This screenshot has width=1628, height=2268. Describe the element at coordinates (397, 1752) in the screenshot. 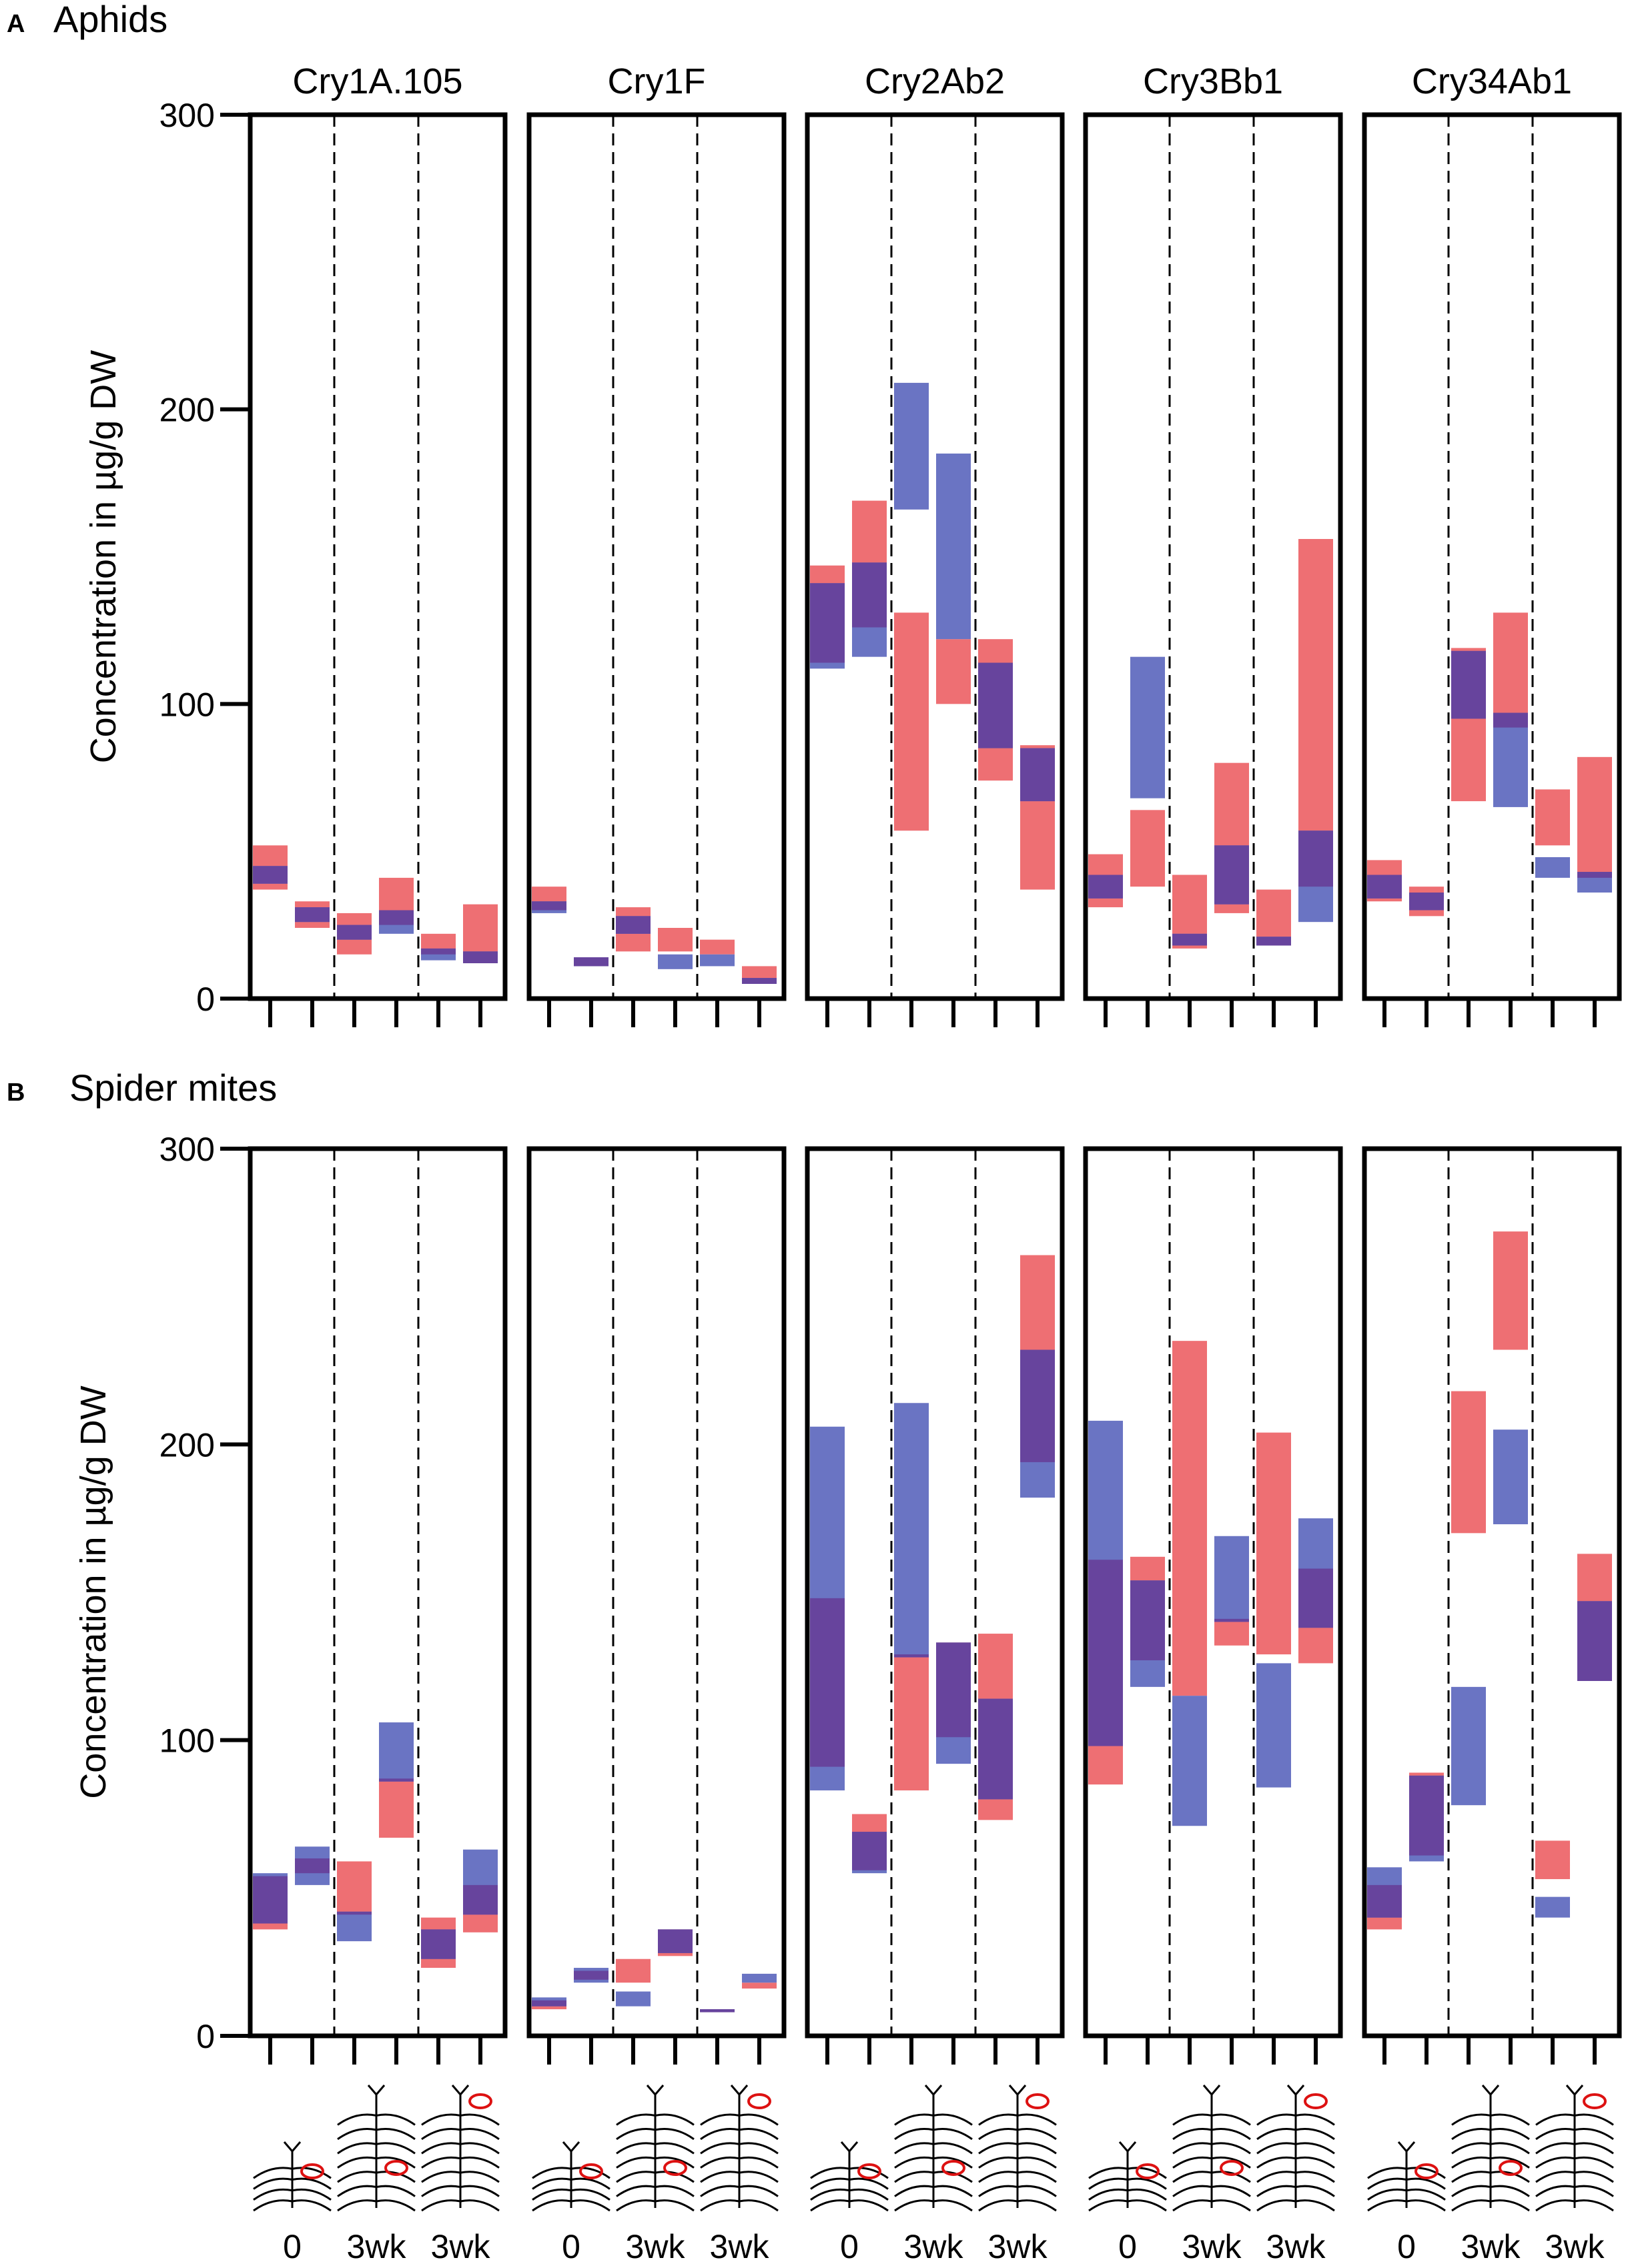

I see `range-bar-blue` at that location.